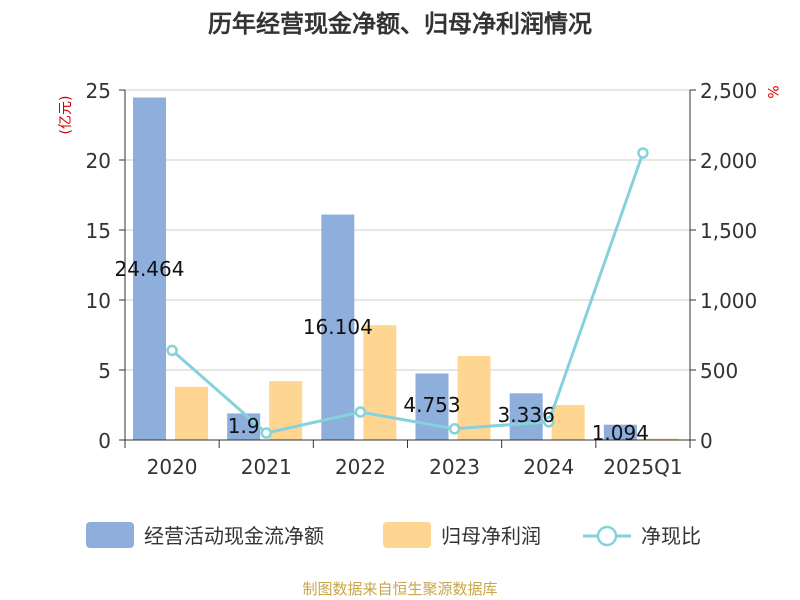 The height and width of the screenshot is (600, 800). Describe the element at coordinates (642, 467) in the screenshot. I see `x-tick-label: 2025Q1` at that location.